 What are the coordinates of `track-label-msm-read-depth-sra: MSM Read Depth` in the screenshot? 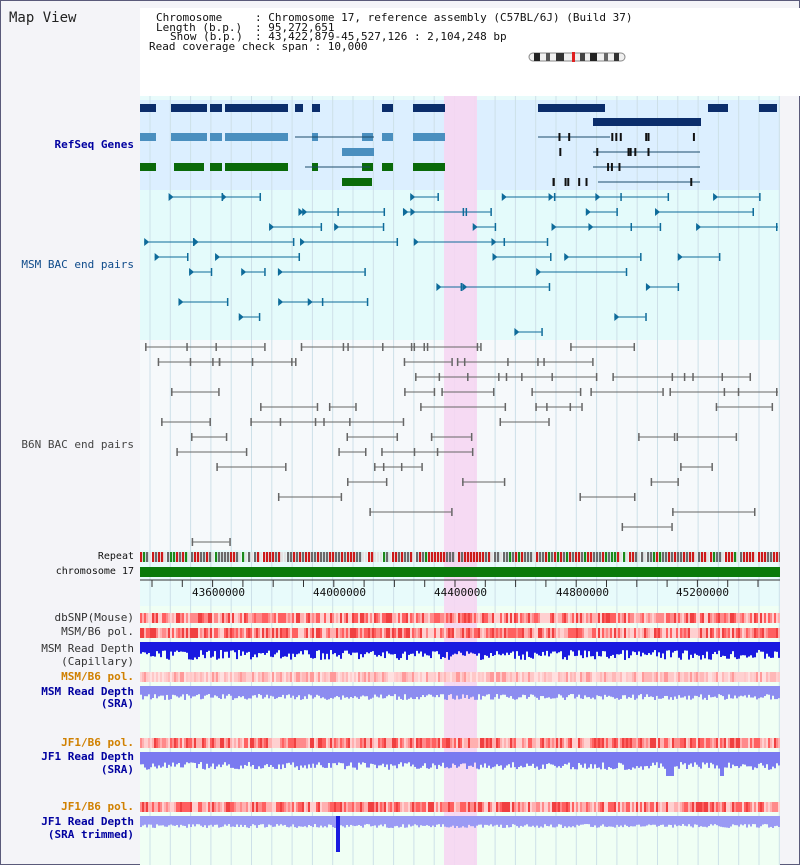 It's located at (87, 691).